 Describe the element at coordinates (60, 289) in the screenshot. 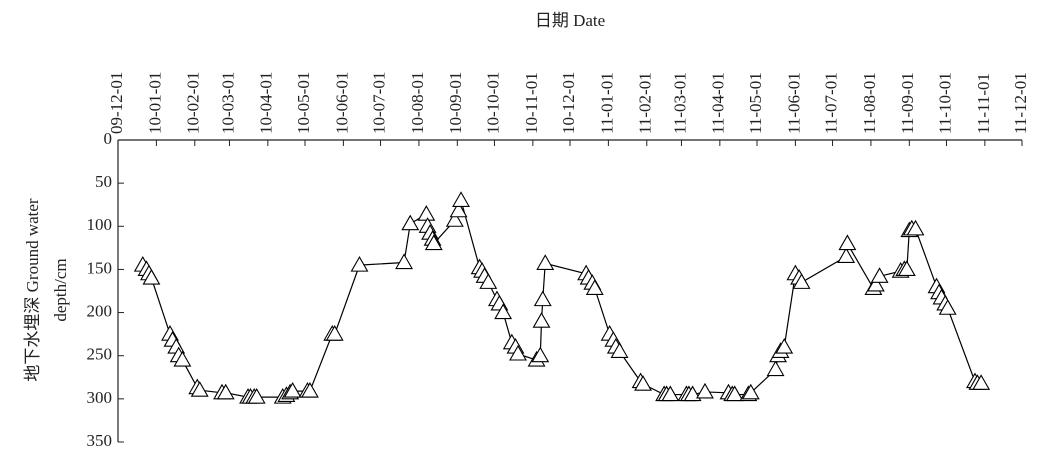

I see `y-axis-title: depth/cm` at that location.